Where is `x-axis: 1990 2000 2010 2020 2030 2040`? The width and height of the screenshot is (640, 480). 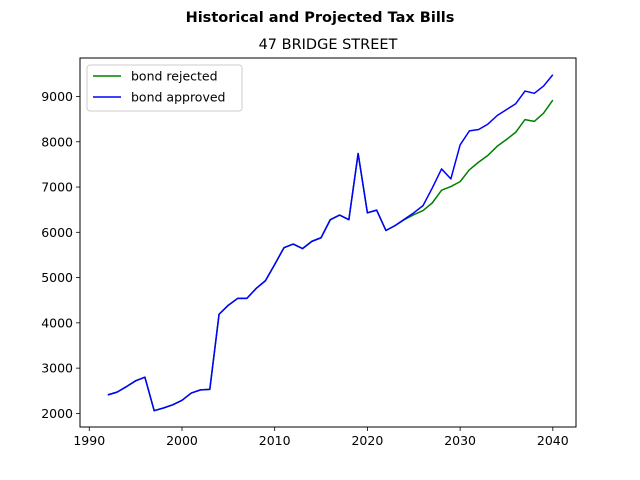
x-axis: 1990 2000 2010 2020 2030 2040 is located at coordinates (321, 437).